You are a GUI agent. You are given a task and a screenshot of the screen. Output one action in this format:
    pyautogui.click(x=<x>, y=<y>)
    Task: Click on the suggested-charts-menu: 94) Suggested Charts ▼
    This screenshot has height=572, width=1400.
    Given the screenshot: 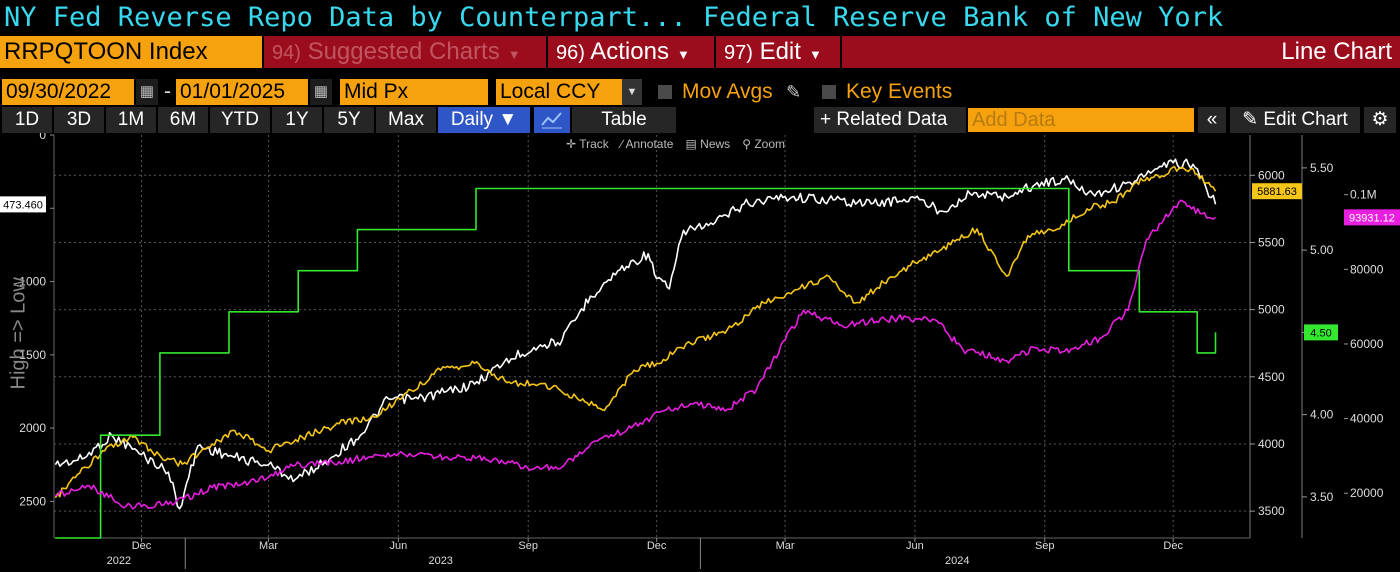 What is the action you would take?
    pyautogui.click(x=404, y=52)
    